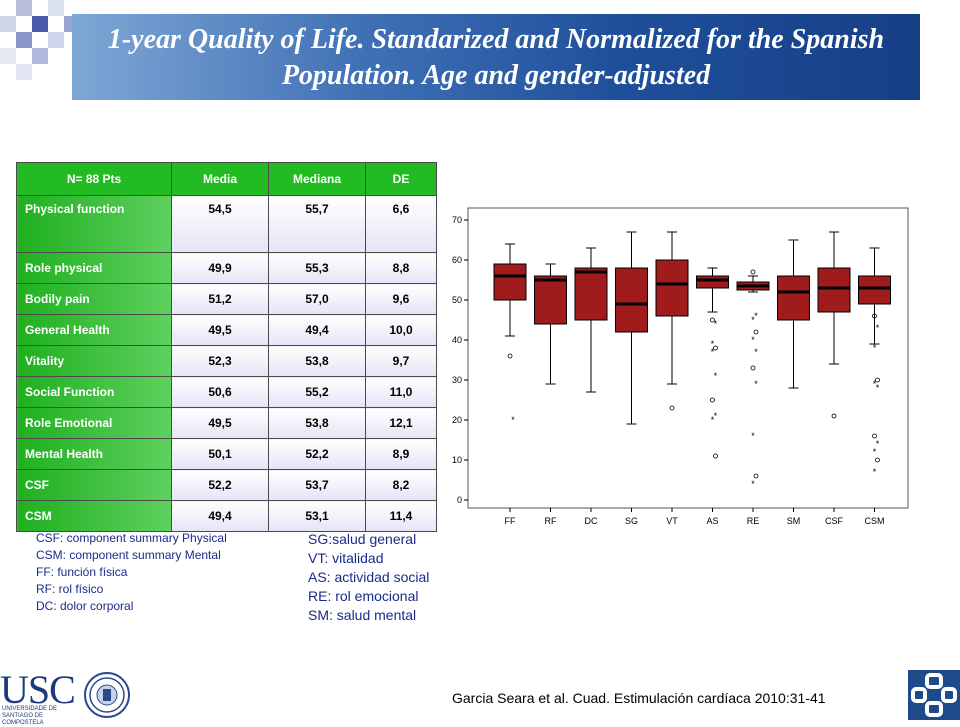 Image resolution: width=960 pixels, height=727 pixels. Describe the element at coordinates (401, 179) in the screenshot. I see `column-header: DE` at that location.